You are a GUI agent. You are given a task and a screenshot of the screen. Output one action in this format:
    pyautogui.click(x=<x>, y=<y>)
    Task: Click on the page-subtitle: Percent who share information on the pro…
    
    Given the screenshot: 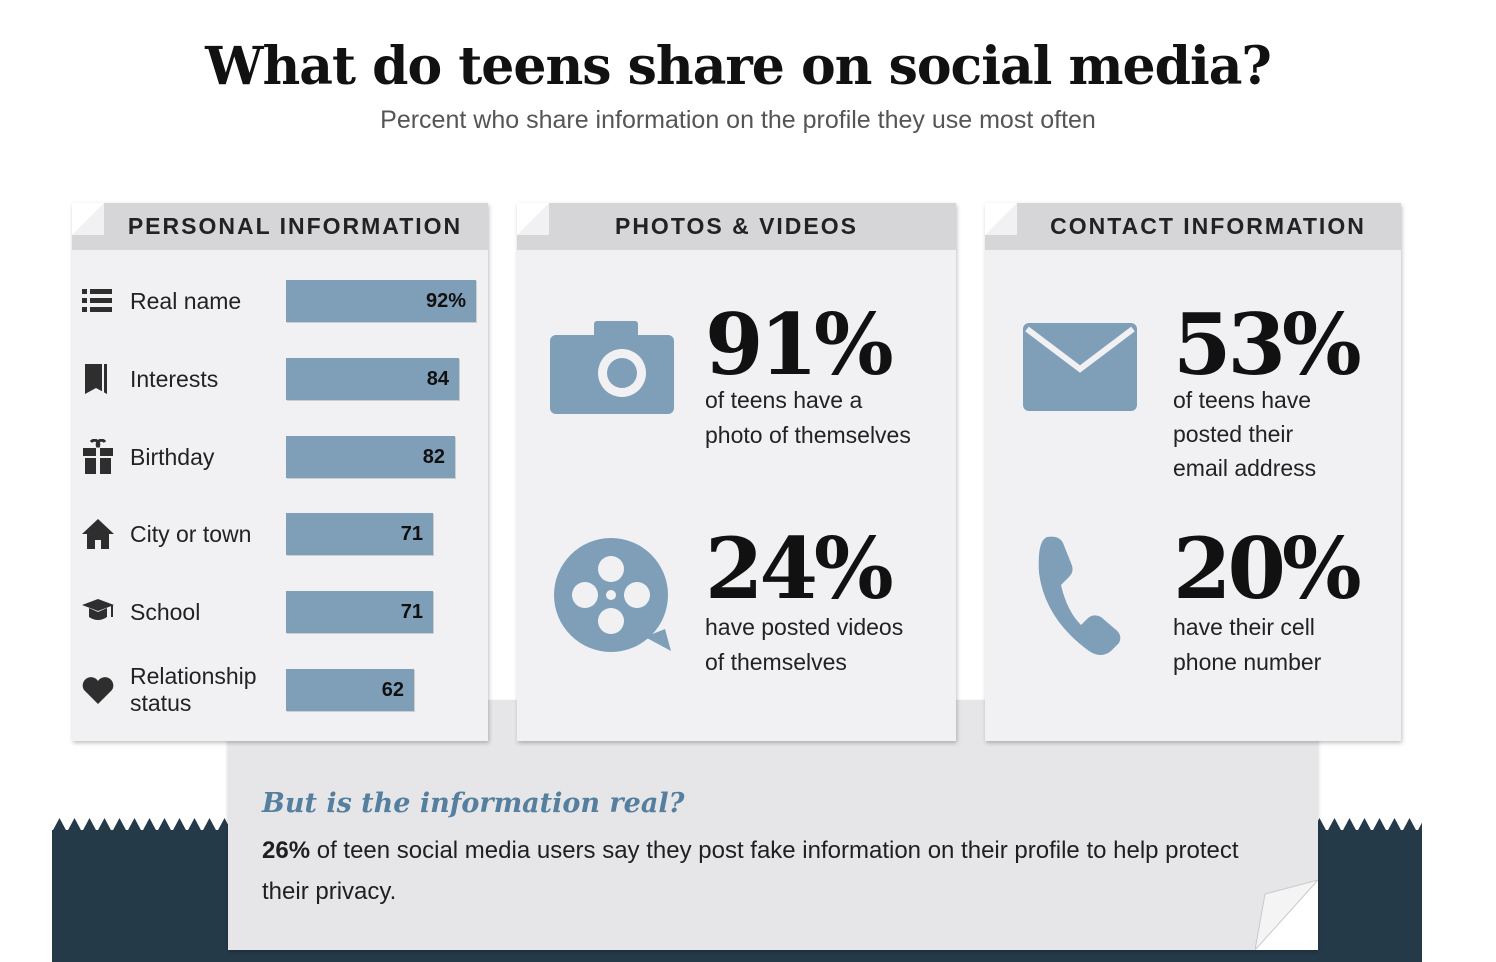 What is the action you would take?
    pyautogui.click(x=738, y=120)
    